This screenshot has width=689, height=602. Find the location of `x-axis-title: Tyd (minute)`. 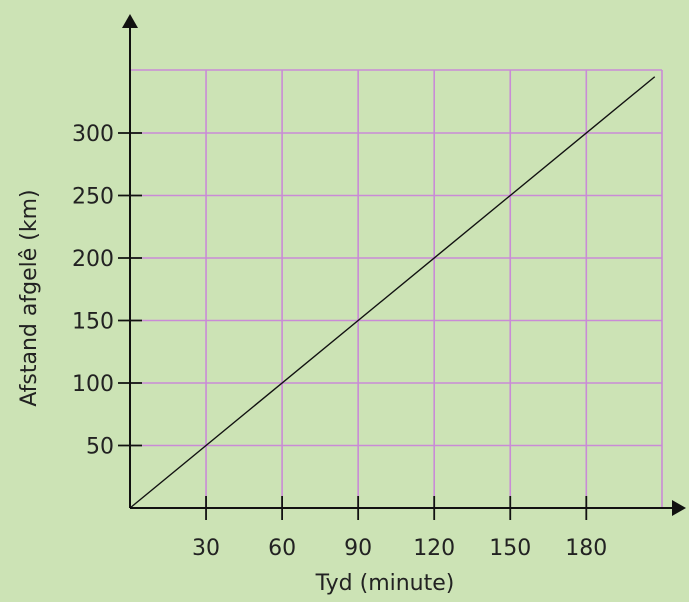

x-axis-title: Tyd (minute) is located at coordinates (385, 583).